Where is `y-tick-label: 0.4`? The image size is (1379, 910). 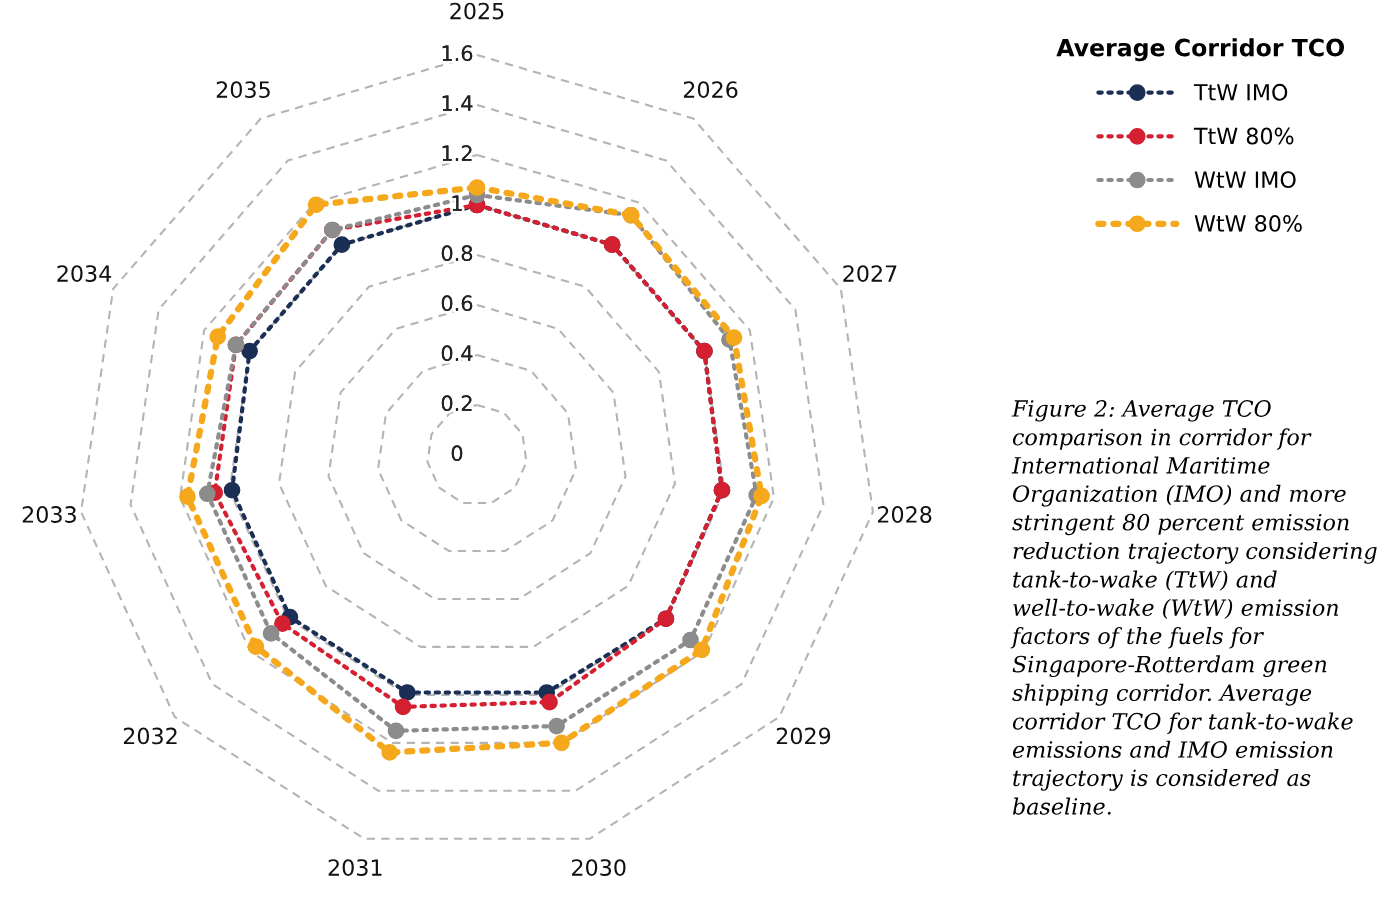
y-tick-label: 0.4 is located at coordinates (457, 353).